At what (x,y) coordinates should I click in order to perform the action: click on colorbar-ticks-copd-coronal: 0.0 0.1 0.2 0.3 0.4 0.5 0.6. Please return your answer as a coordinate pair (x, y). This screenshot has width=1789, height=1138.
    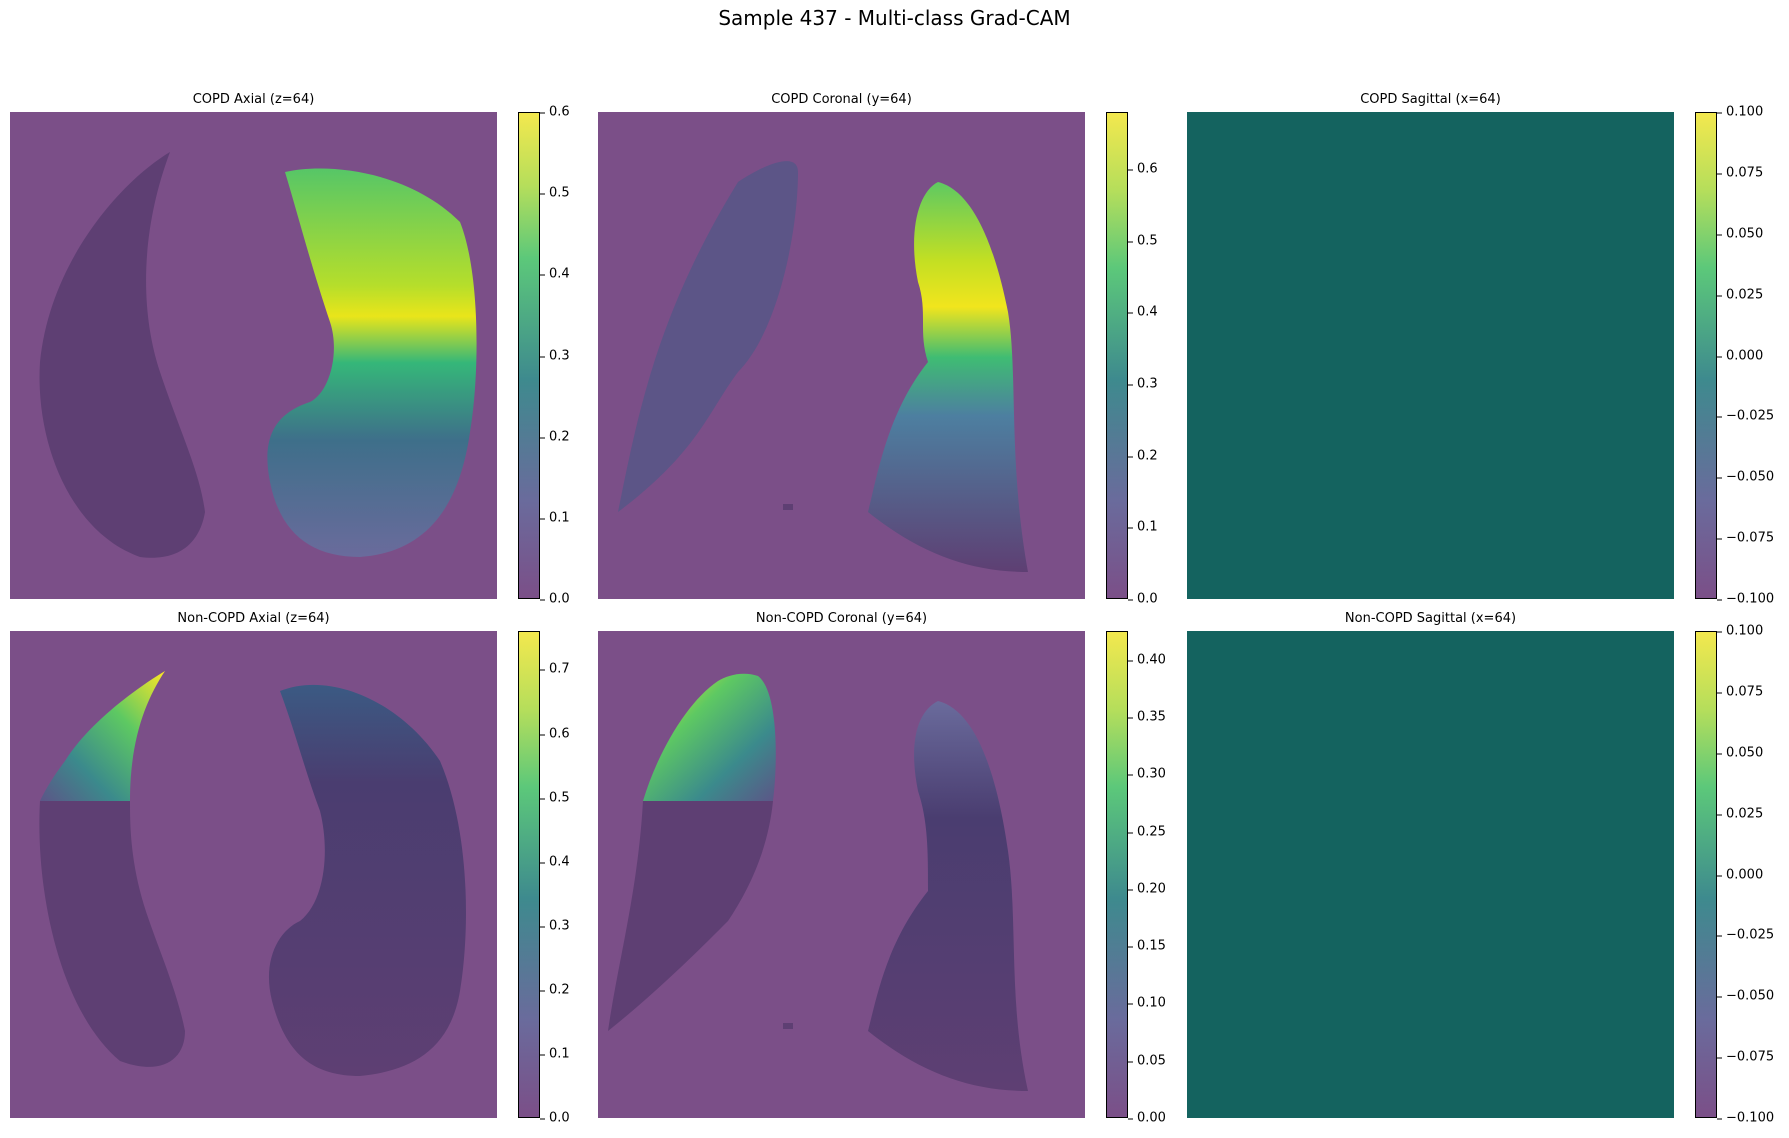
    Looking at the image, I should click on (1171, 359).